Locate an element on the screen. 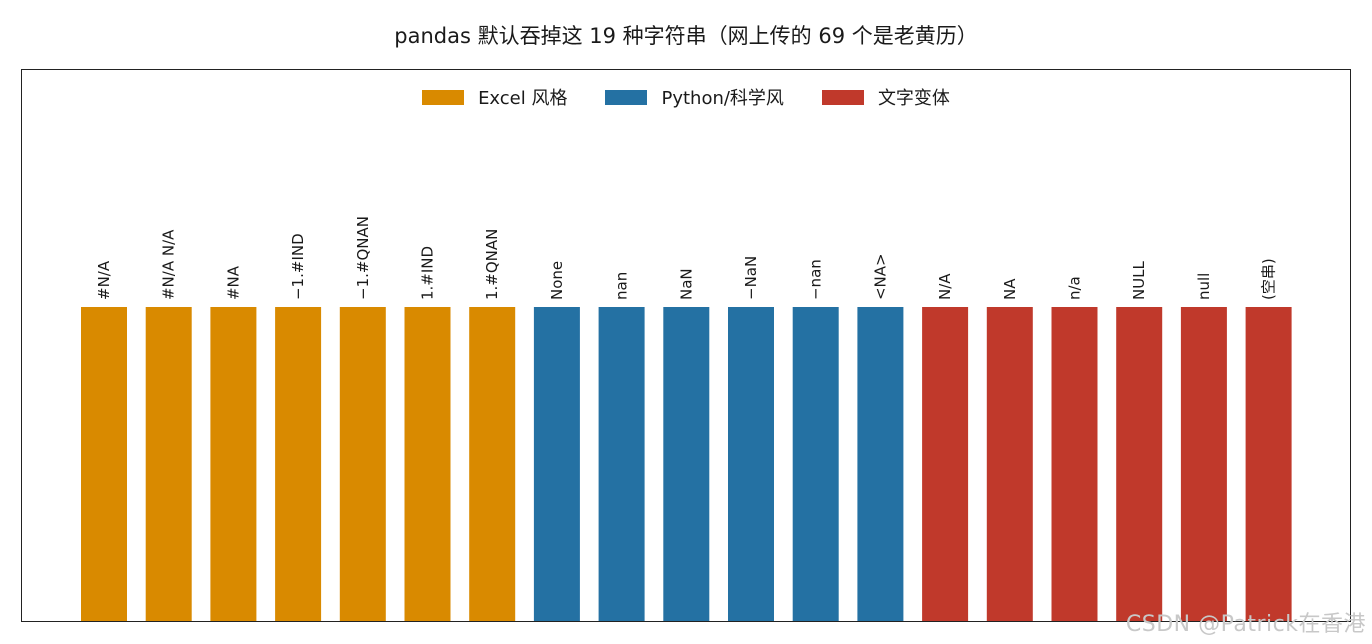  bar-label-1: #N/A N/A is located at coordinates (169, 264).